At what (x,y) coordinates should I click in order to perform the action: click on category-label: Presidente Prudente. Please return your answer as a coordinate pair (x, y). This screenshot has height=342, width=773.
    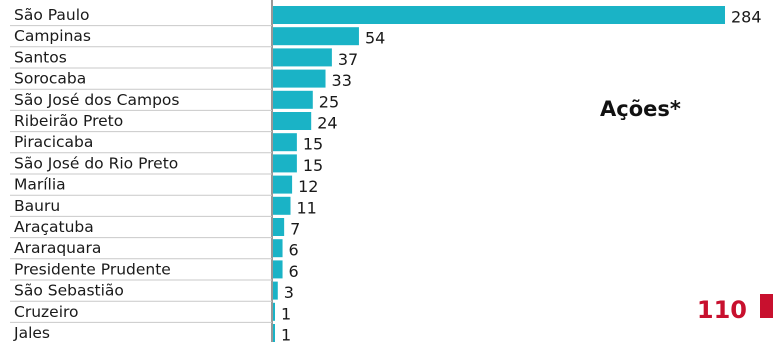
    Looking at the image, I should click on (92, 269).